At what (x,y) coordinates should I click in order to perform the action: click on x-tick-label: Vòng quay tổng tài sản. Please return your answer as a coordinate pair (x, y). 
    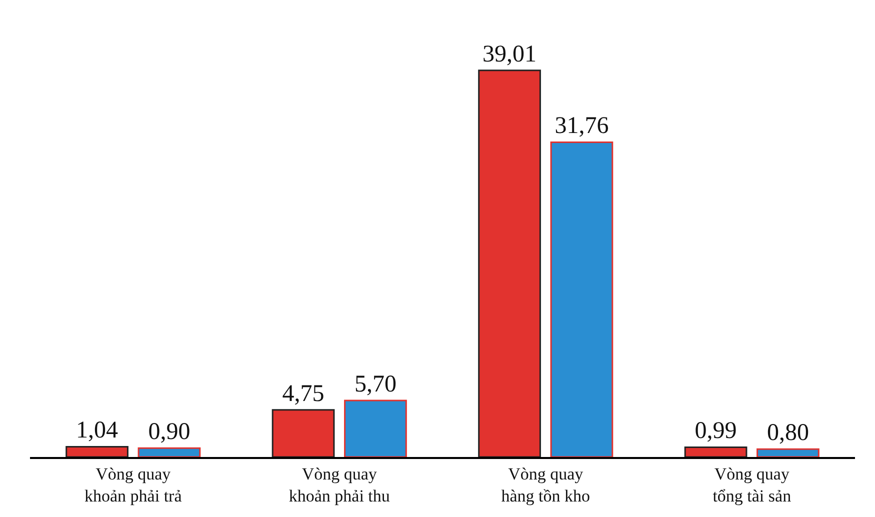
    Looking at the image, I should click on (752, 485).